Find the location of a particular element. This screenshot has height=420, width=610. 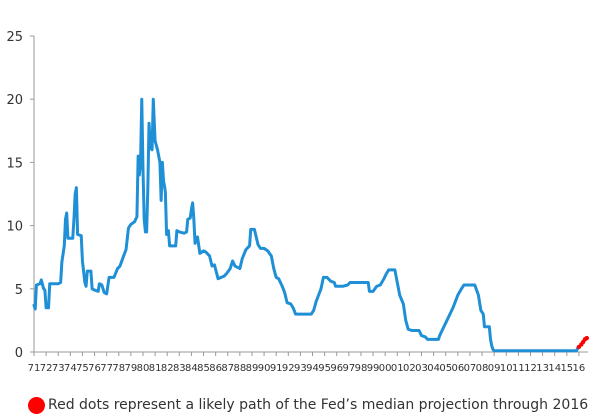

x-tick-label: 80 is located at coordinates (143, 368).